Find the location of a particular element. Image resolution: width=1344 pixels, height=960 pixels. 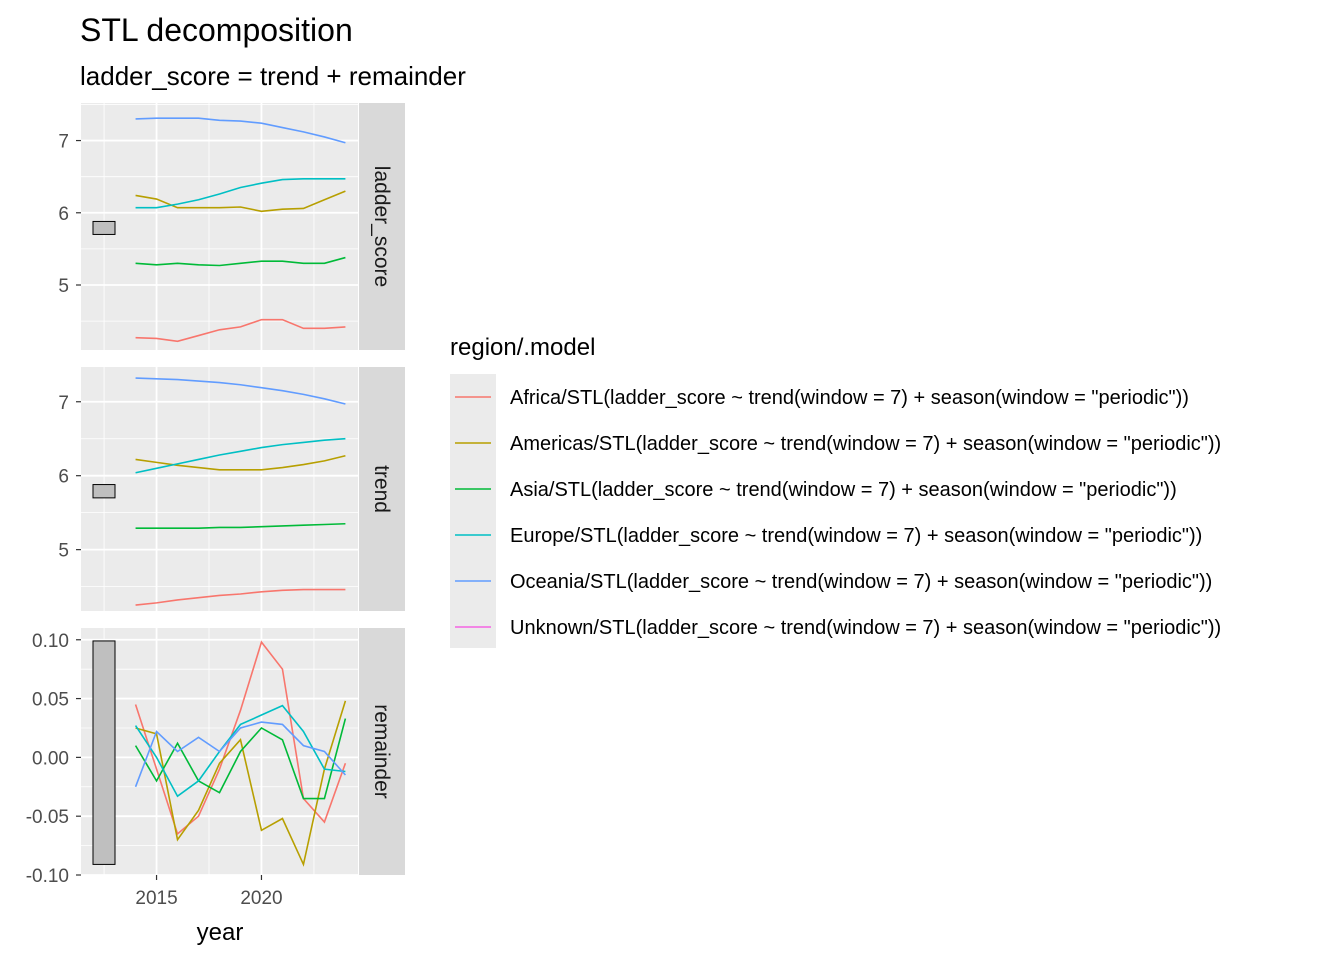

y-tick-label: -0.10 is located at coordinates (47, 876).